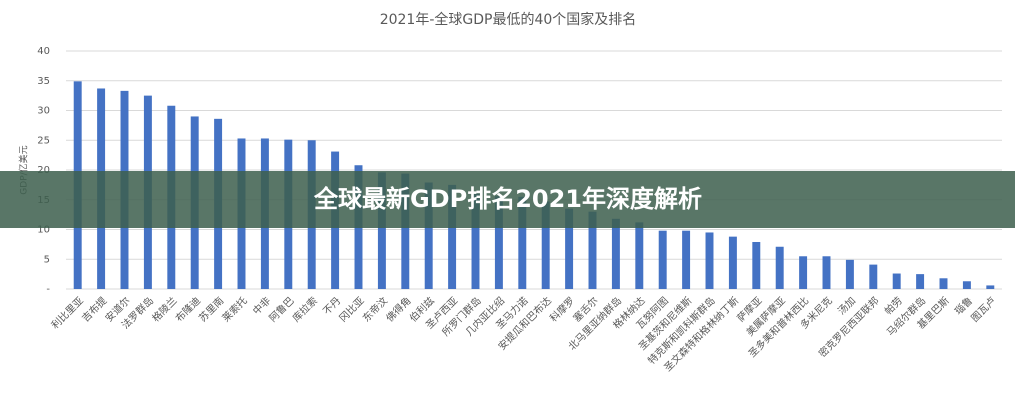  What do you see at coordinates (48, 289) in the screenshot?
I see `y-tick-label: -` at bounding box center [48, 289].